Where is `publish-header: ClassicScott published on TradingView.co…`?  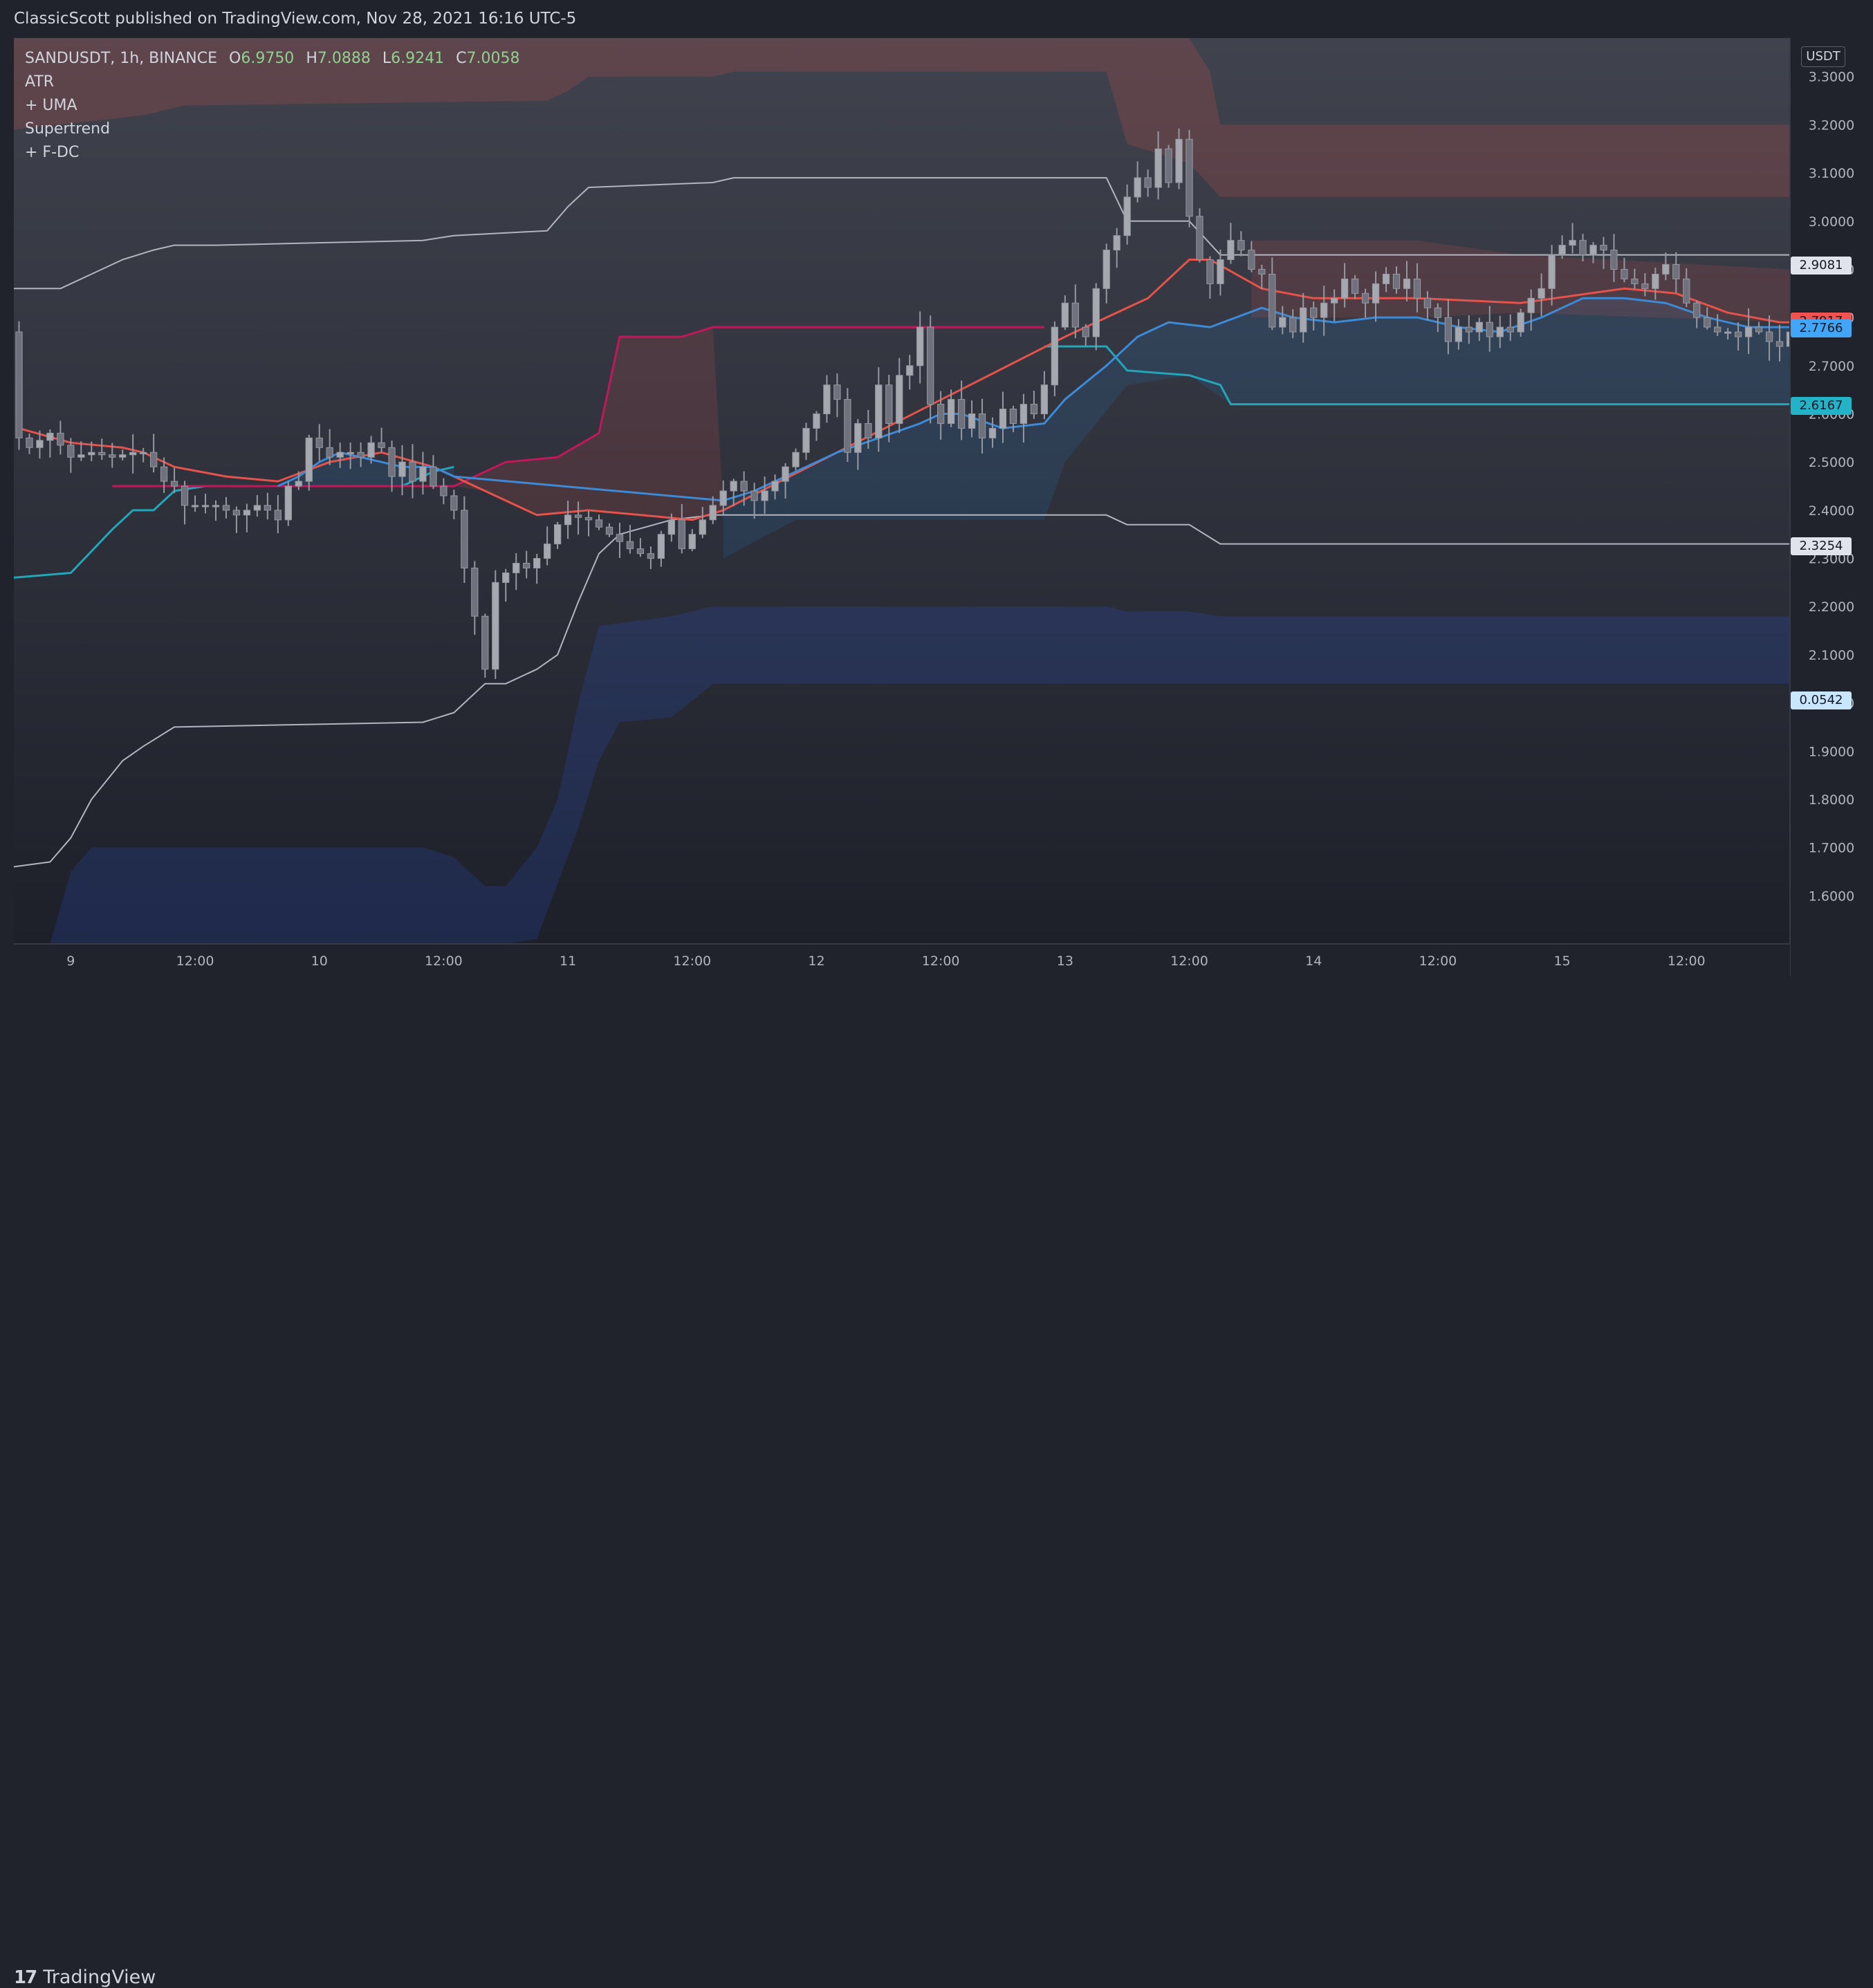 publish-header: ClassicScott published on TradingView.co… is located at coordinates (936, 19).